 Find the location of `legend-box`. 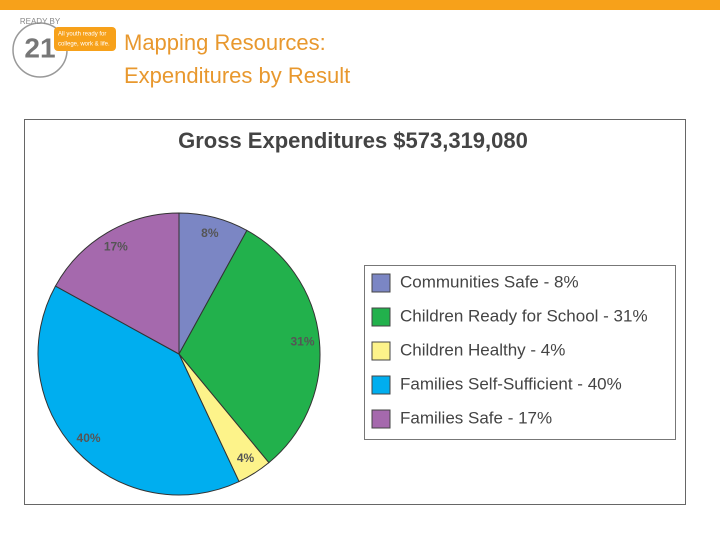

legend-box is located at coordinates (520, 352).